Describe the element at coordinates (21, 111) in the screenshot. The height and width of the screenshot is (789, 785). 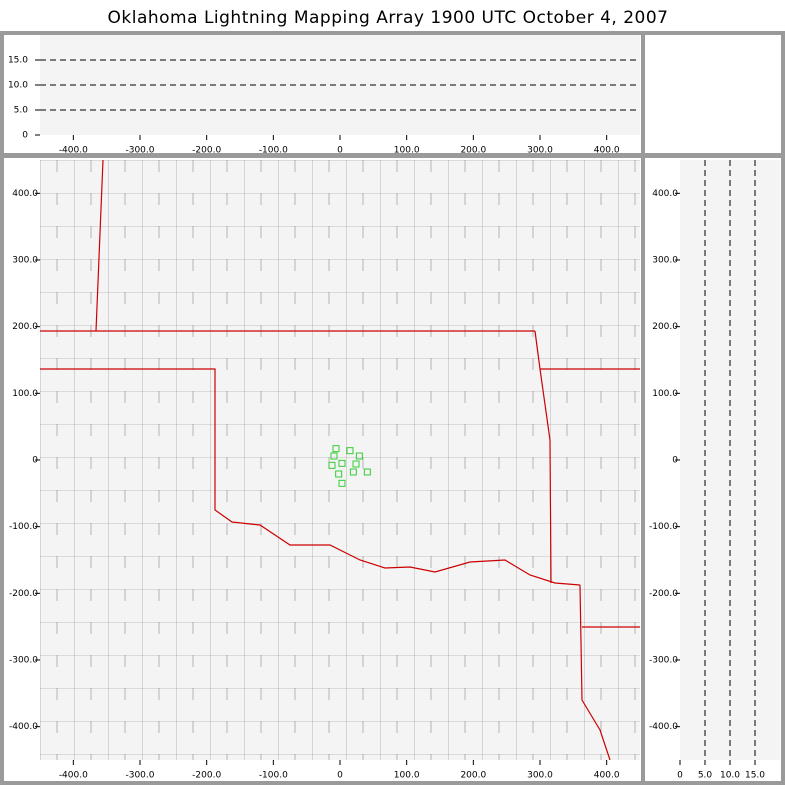
I see `y-tick-label: 5.0` at that location.